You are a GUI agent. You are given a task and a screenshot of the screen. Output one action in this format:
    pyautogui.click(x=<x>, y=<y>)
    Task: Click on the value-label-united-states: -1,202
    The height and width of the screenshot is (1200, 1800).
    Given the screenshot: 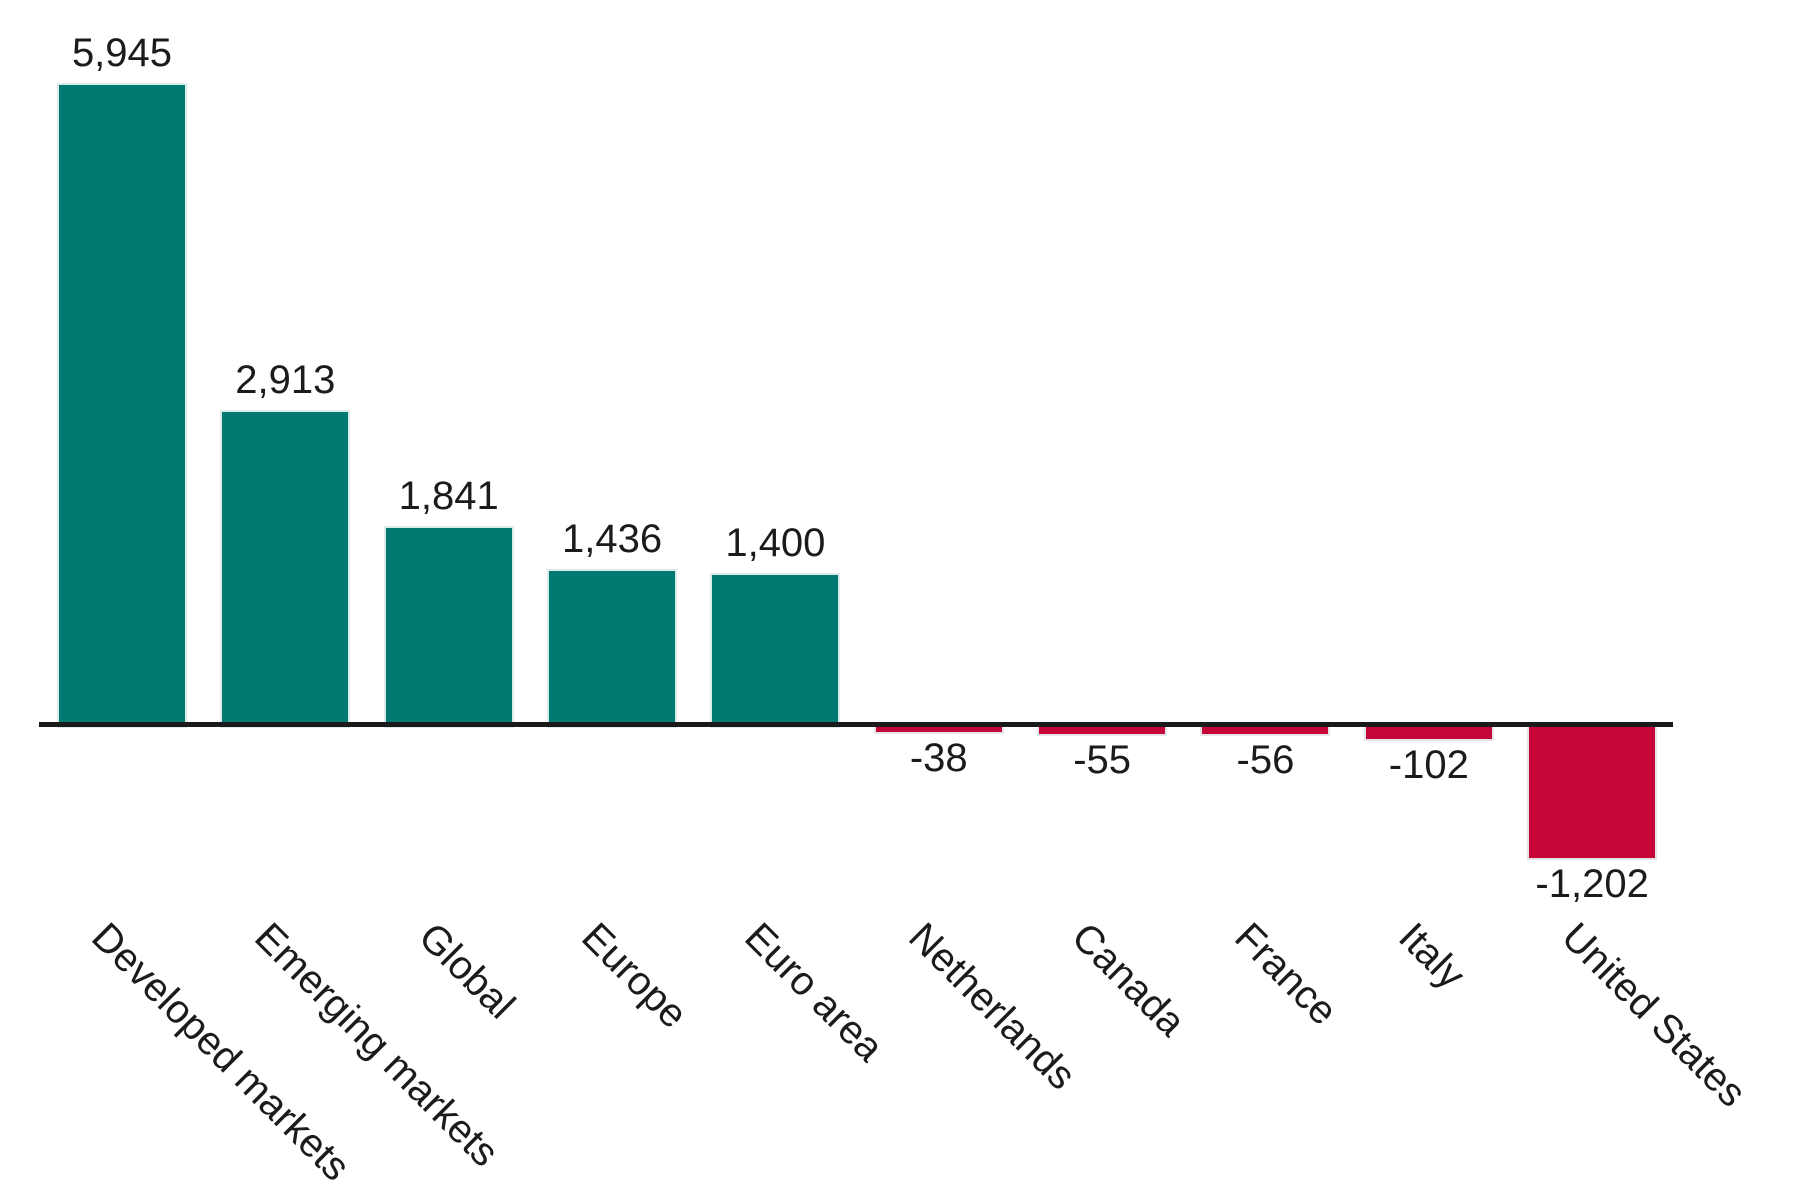 What is the action you would take?
    pyautogui.click(x=1592, y=883)
    